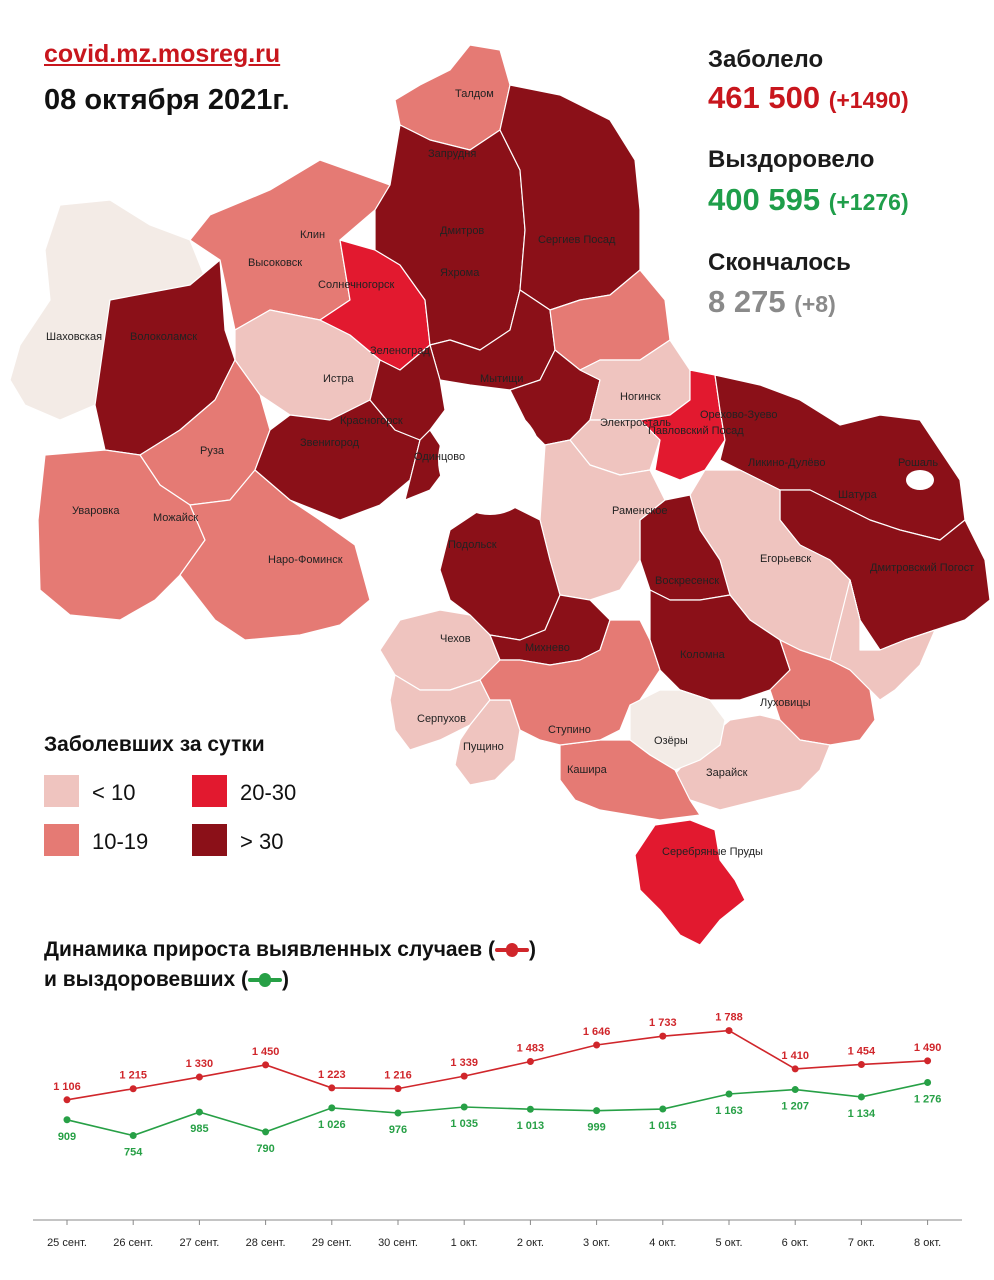 The height and width of the screenshot is (1280, 994). I want to click on legend-label-10-19: 10-19, so click(120, 841).